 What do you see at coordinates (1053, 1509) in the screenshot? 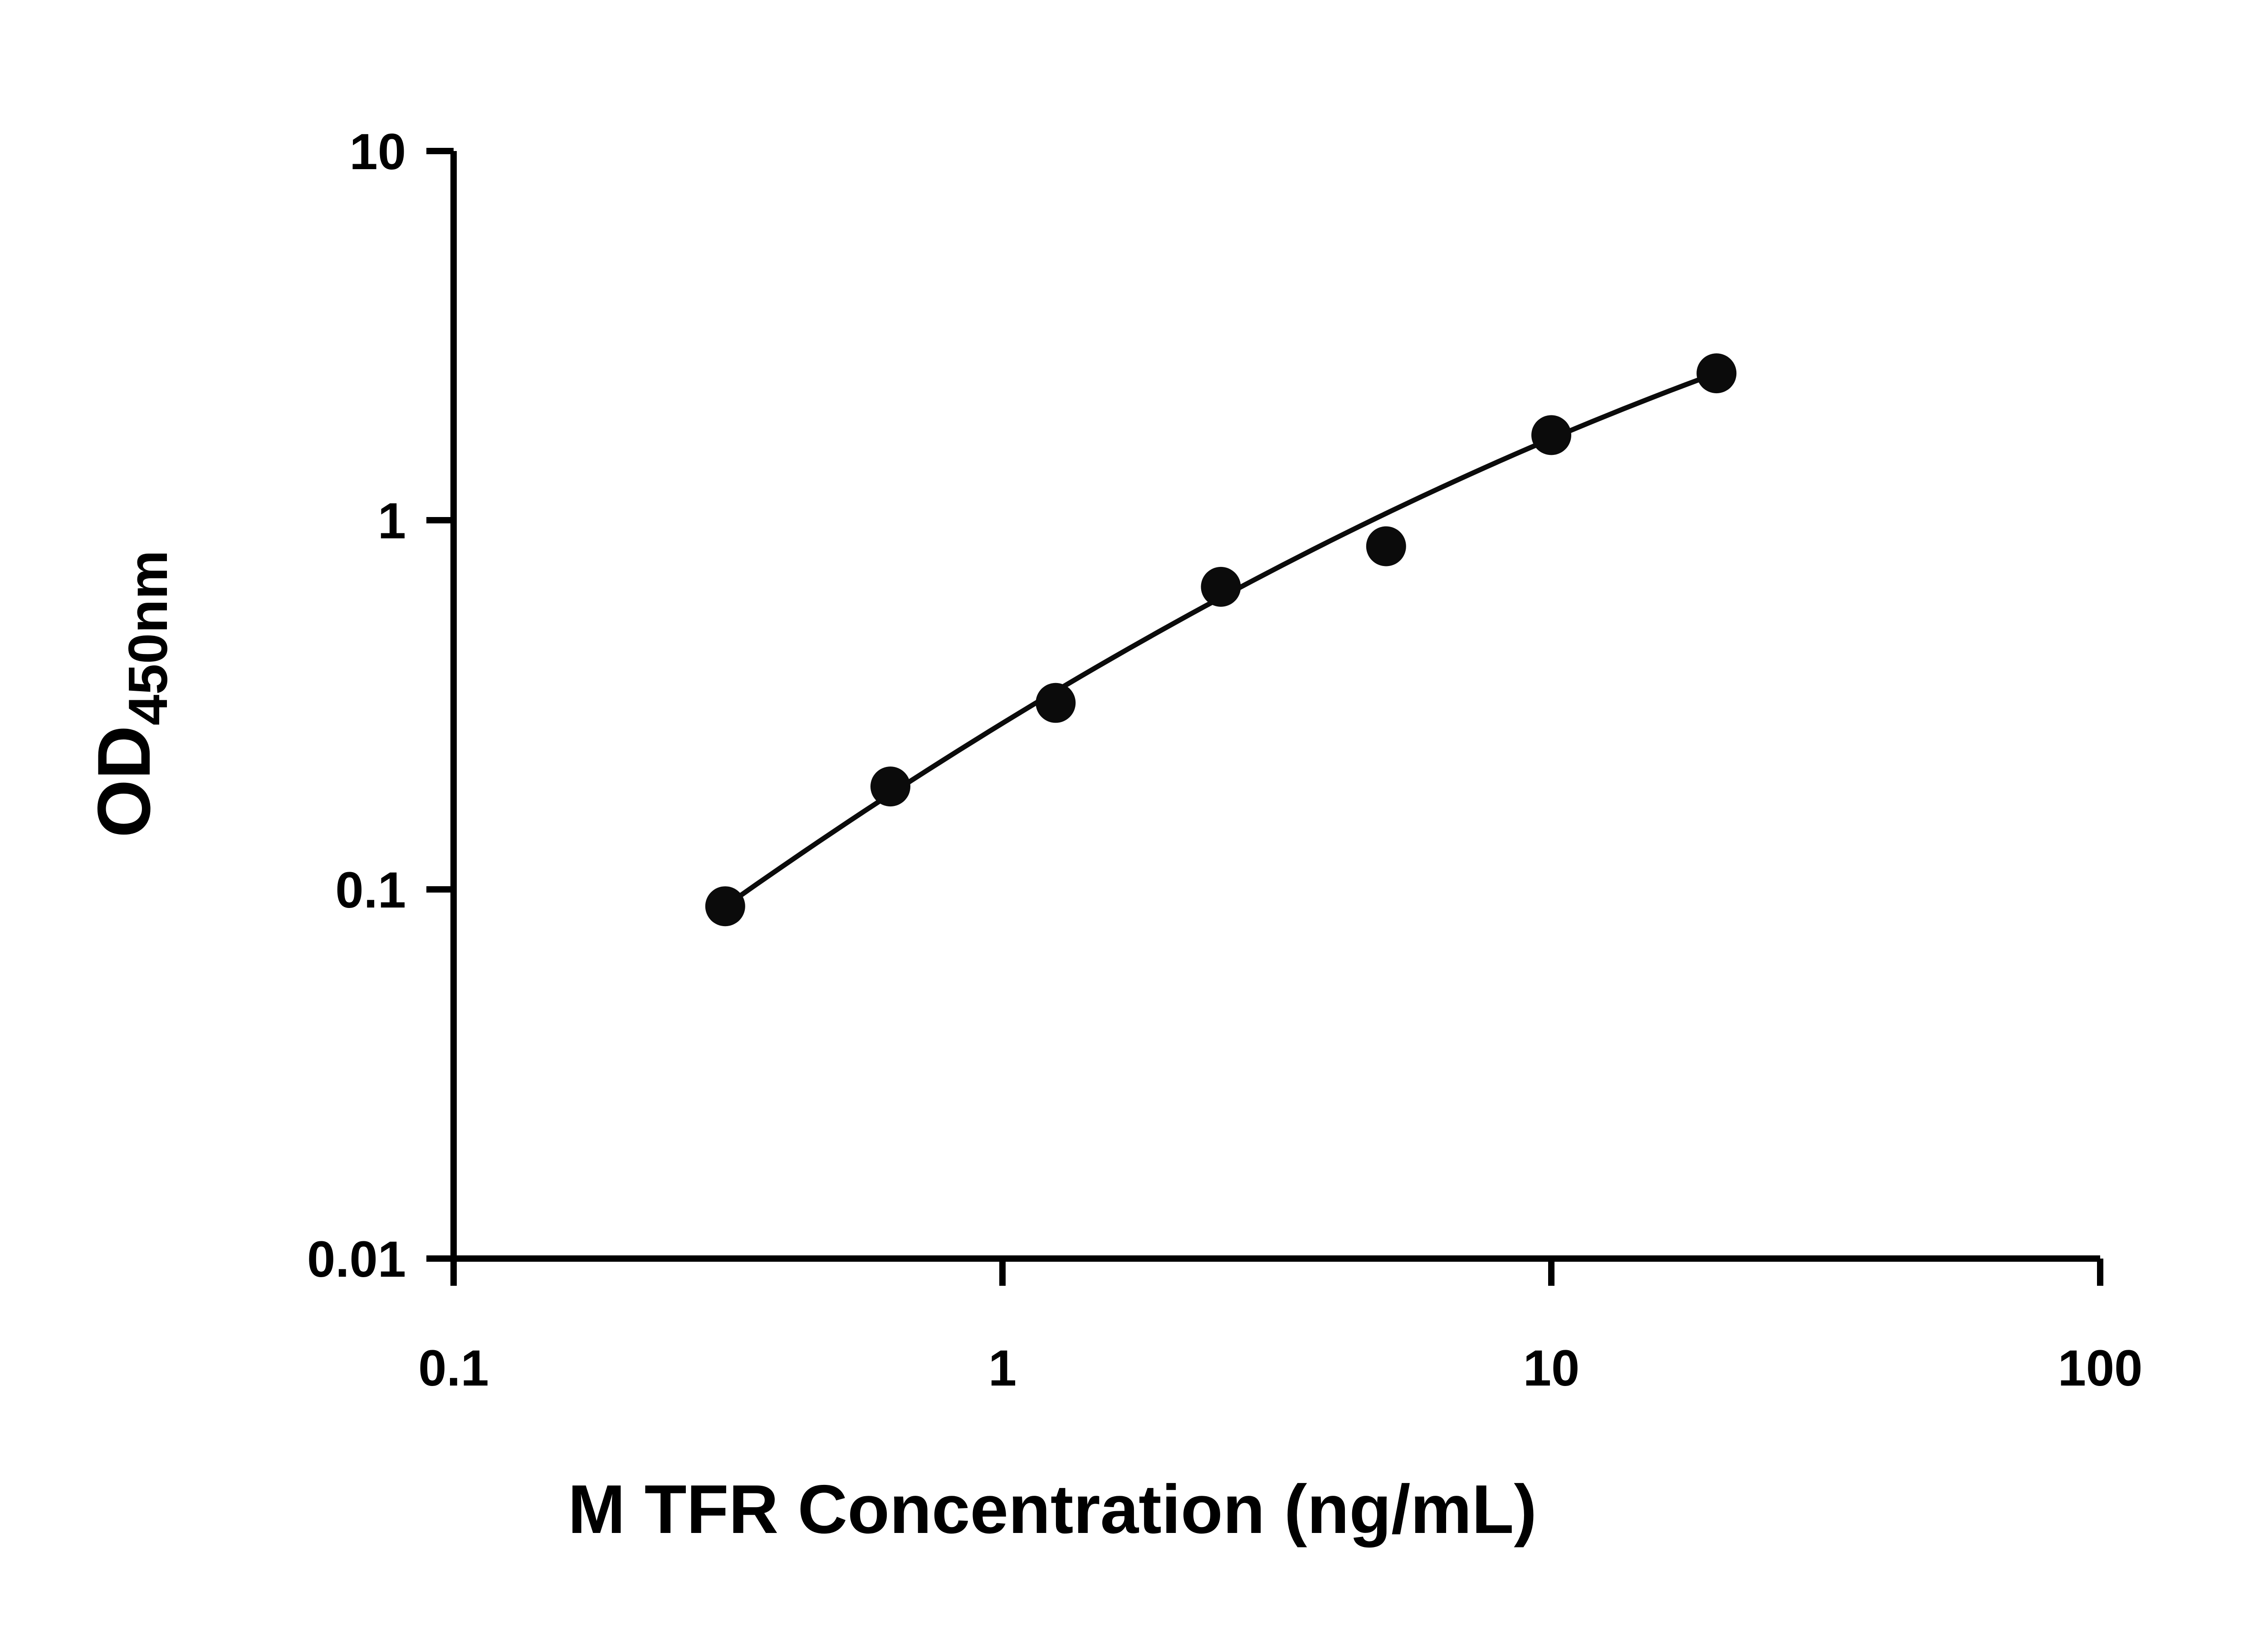
I see `x-axis-title: M TFR Concentration (ng/mL)` at bounding box center [1053, 1509].